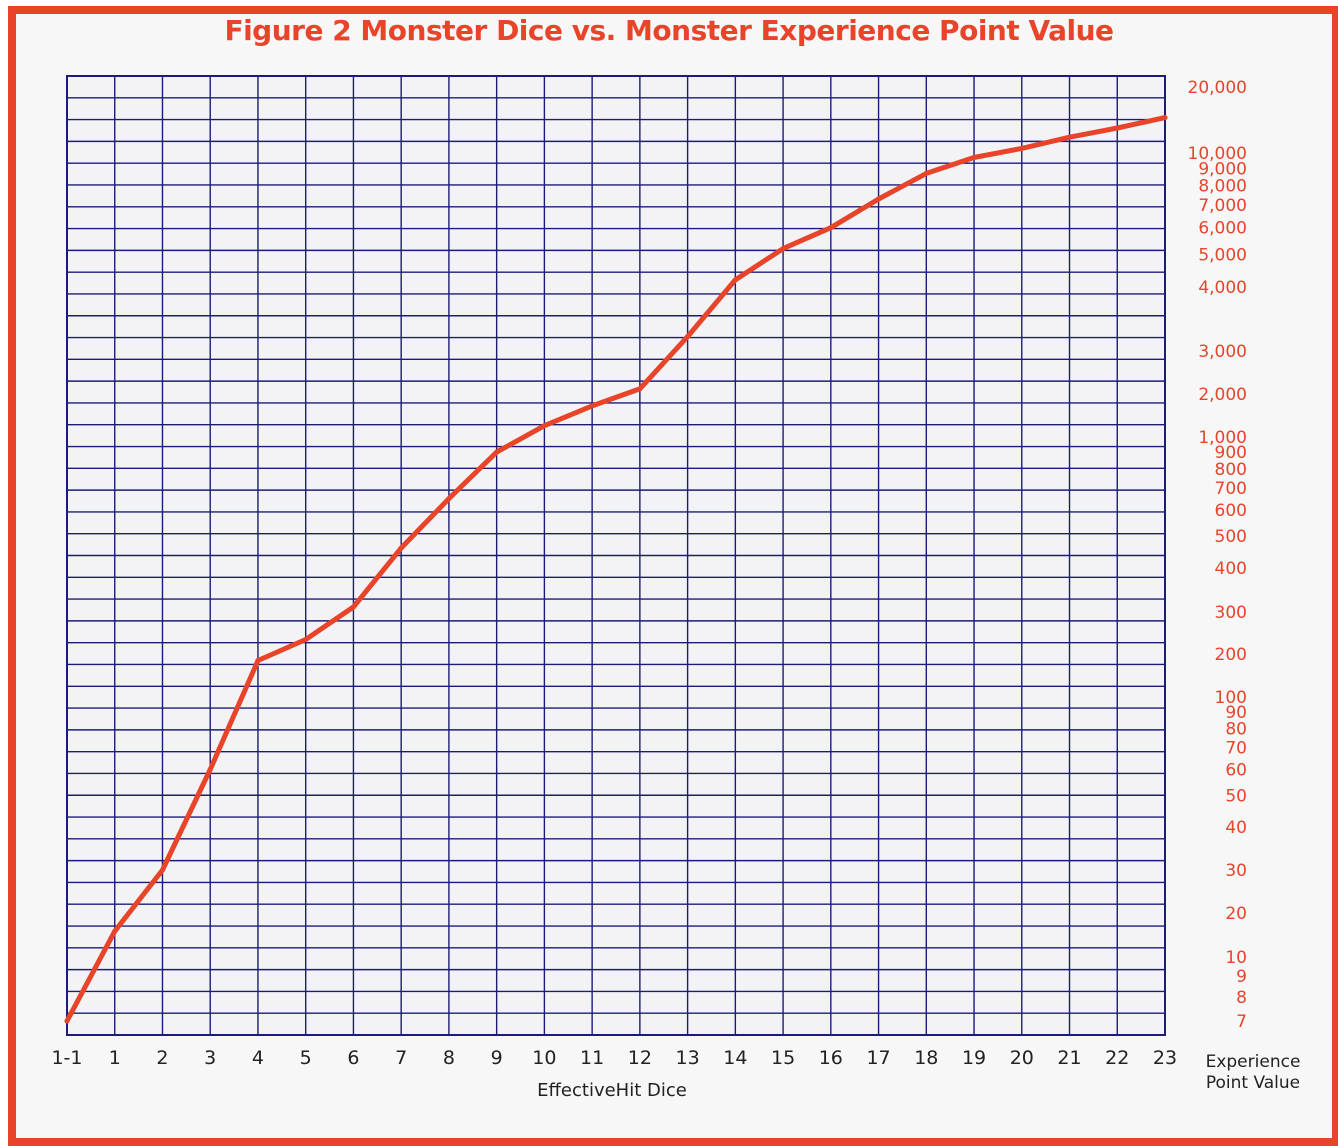 The image size is (1338, 1146). I want to click on x-tick-label: 1-1, so click(66, 1058).